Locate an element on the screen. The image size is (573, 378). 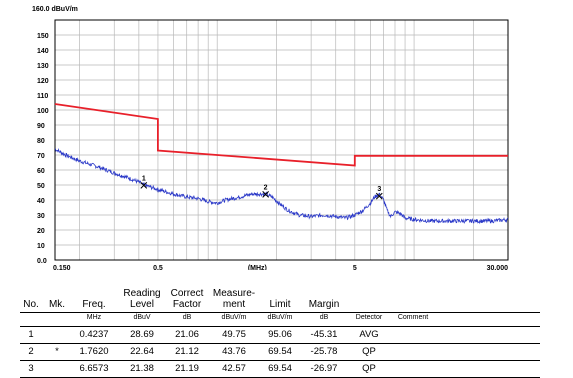
y-tick-label: 100 is located at coordinates (43, 111).